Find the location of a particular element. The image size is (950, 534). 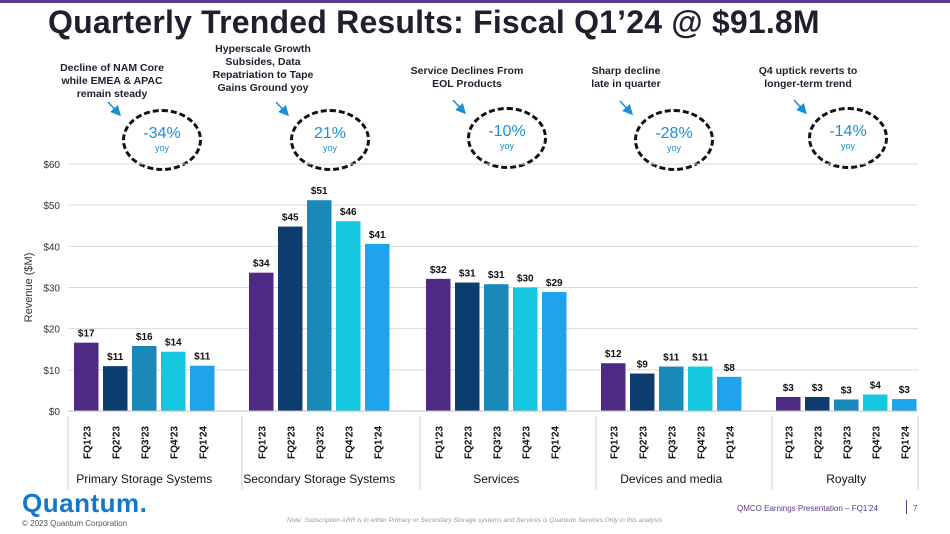

callout-arrows is located at coordinates (457, 108).